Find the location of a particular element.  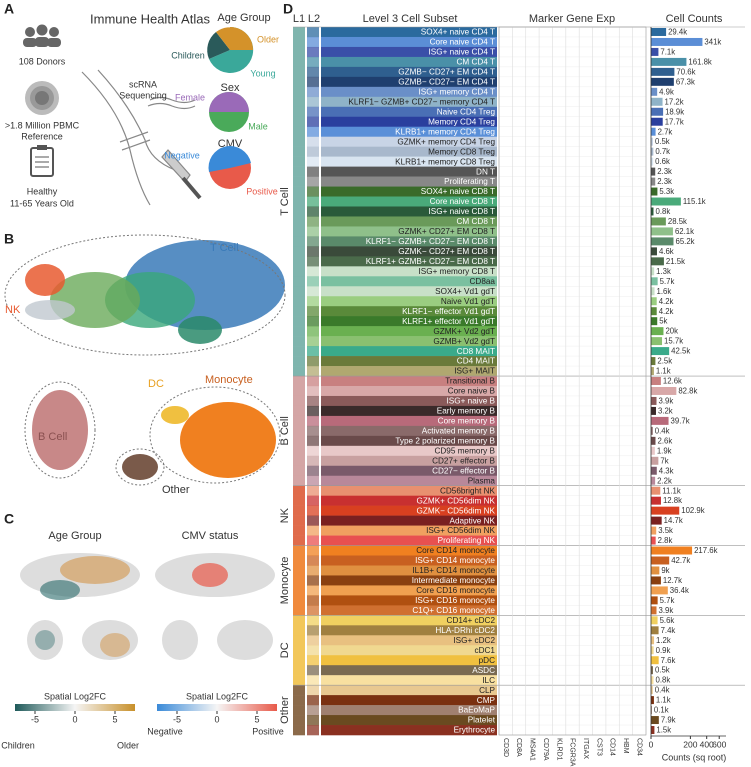

value-label: 5k is located at coordinates (663, 321).